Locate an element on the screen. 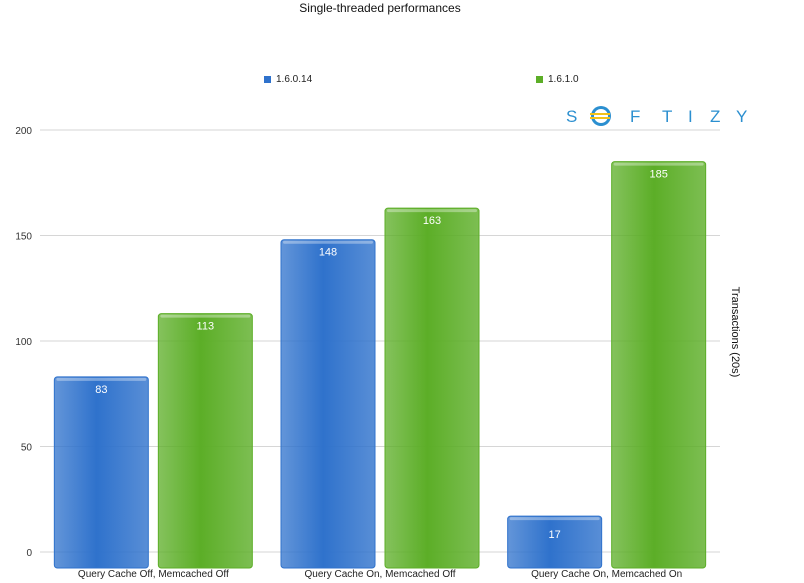  chart-title: Single-threaded performances is located at coordinates (380, 8).